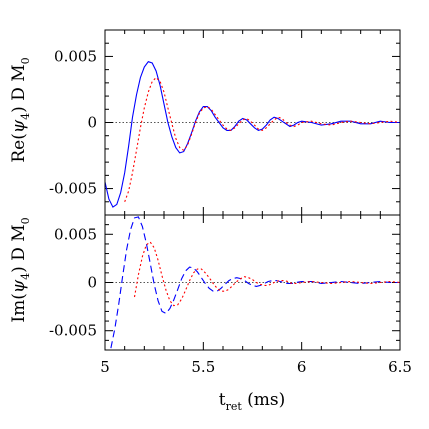 This screenshot has width=429, height=429. What do you see at coordinates (75, 56) in the screenshot?
I see `top-ytick-label: 0.005` at bounding box center [75, 56].